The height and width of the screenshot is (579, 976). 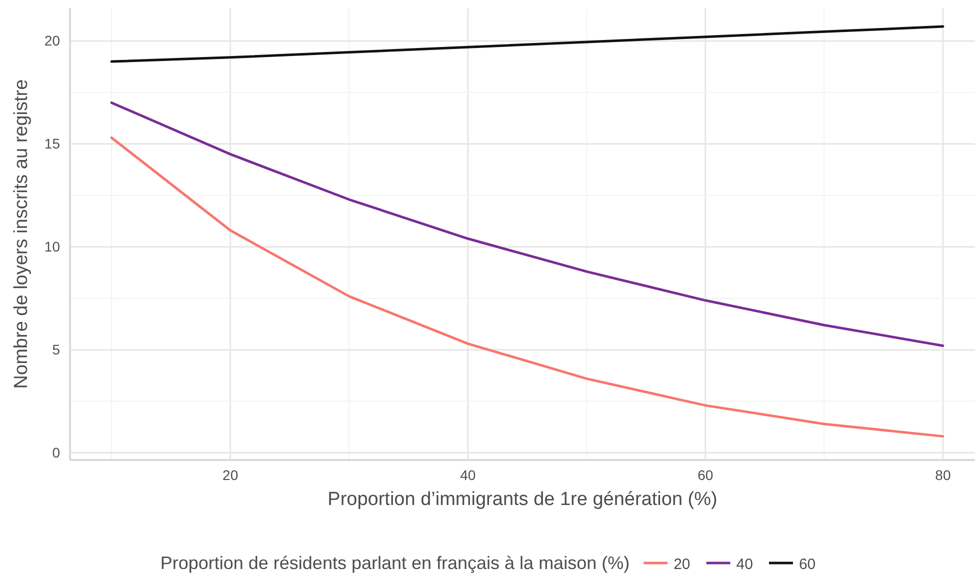 I want to click on legend-label: 20, so click(x=682, y=564).